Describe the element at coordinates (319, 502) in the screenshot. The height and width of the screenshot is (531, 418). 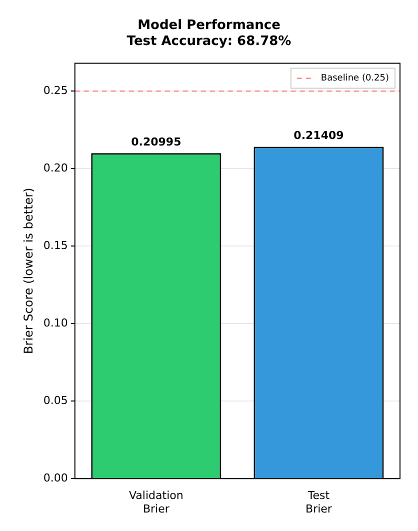
I see `x-tick-label: Test Brier` at that location.